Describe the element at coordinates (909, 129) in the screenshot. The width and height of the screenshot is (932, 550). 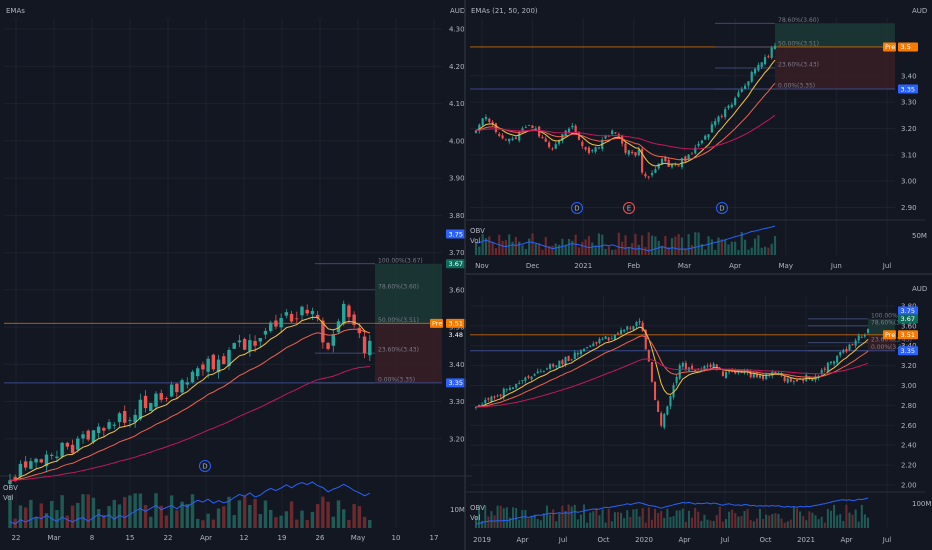
I see `y-tick-label: 3.20` at that location.